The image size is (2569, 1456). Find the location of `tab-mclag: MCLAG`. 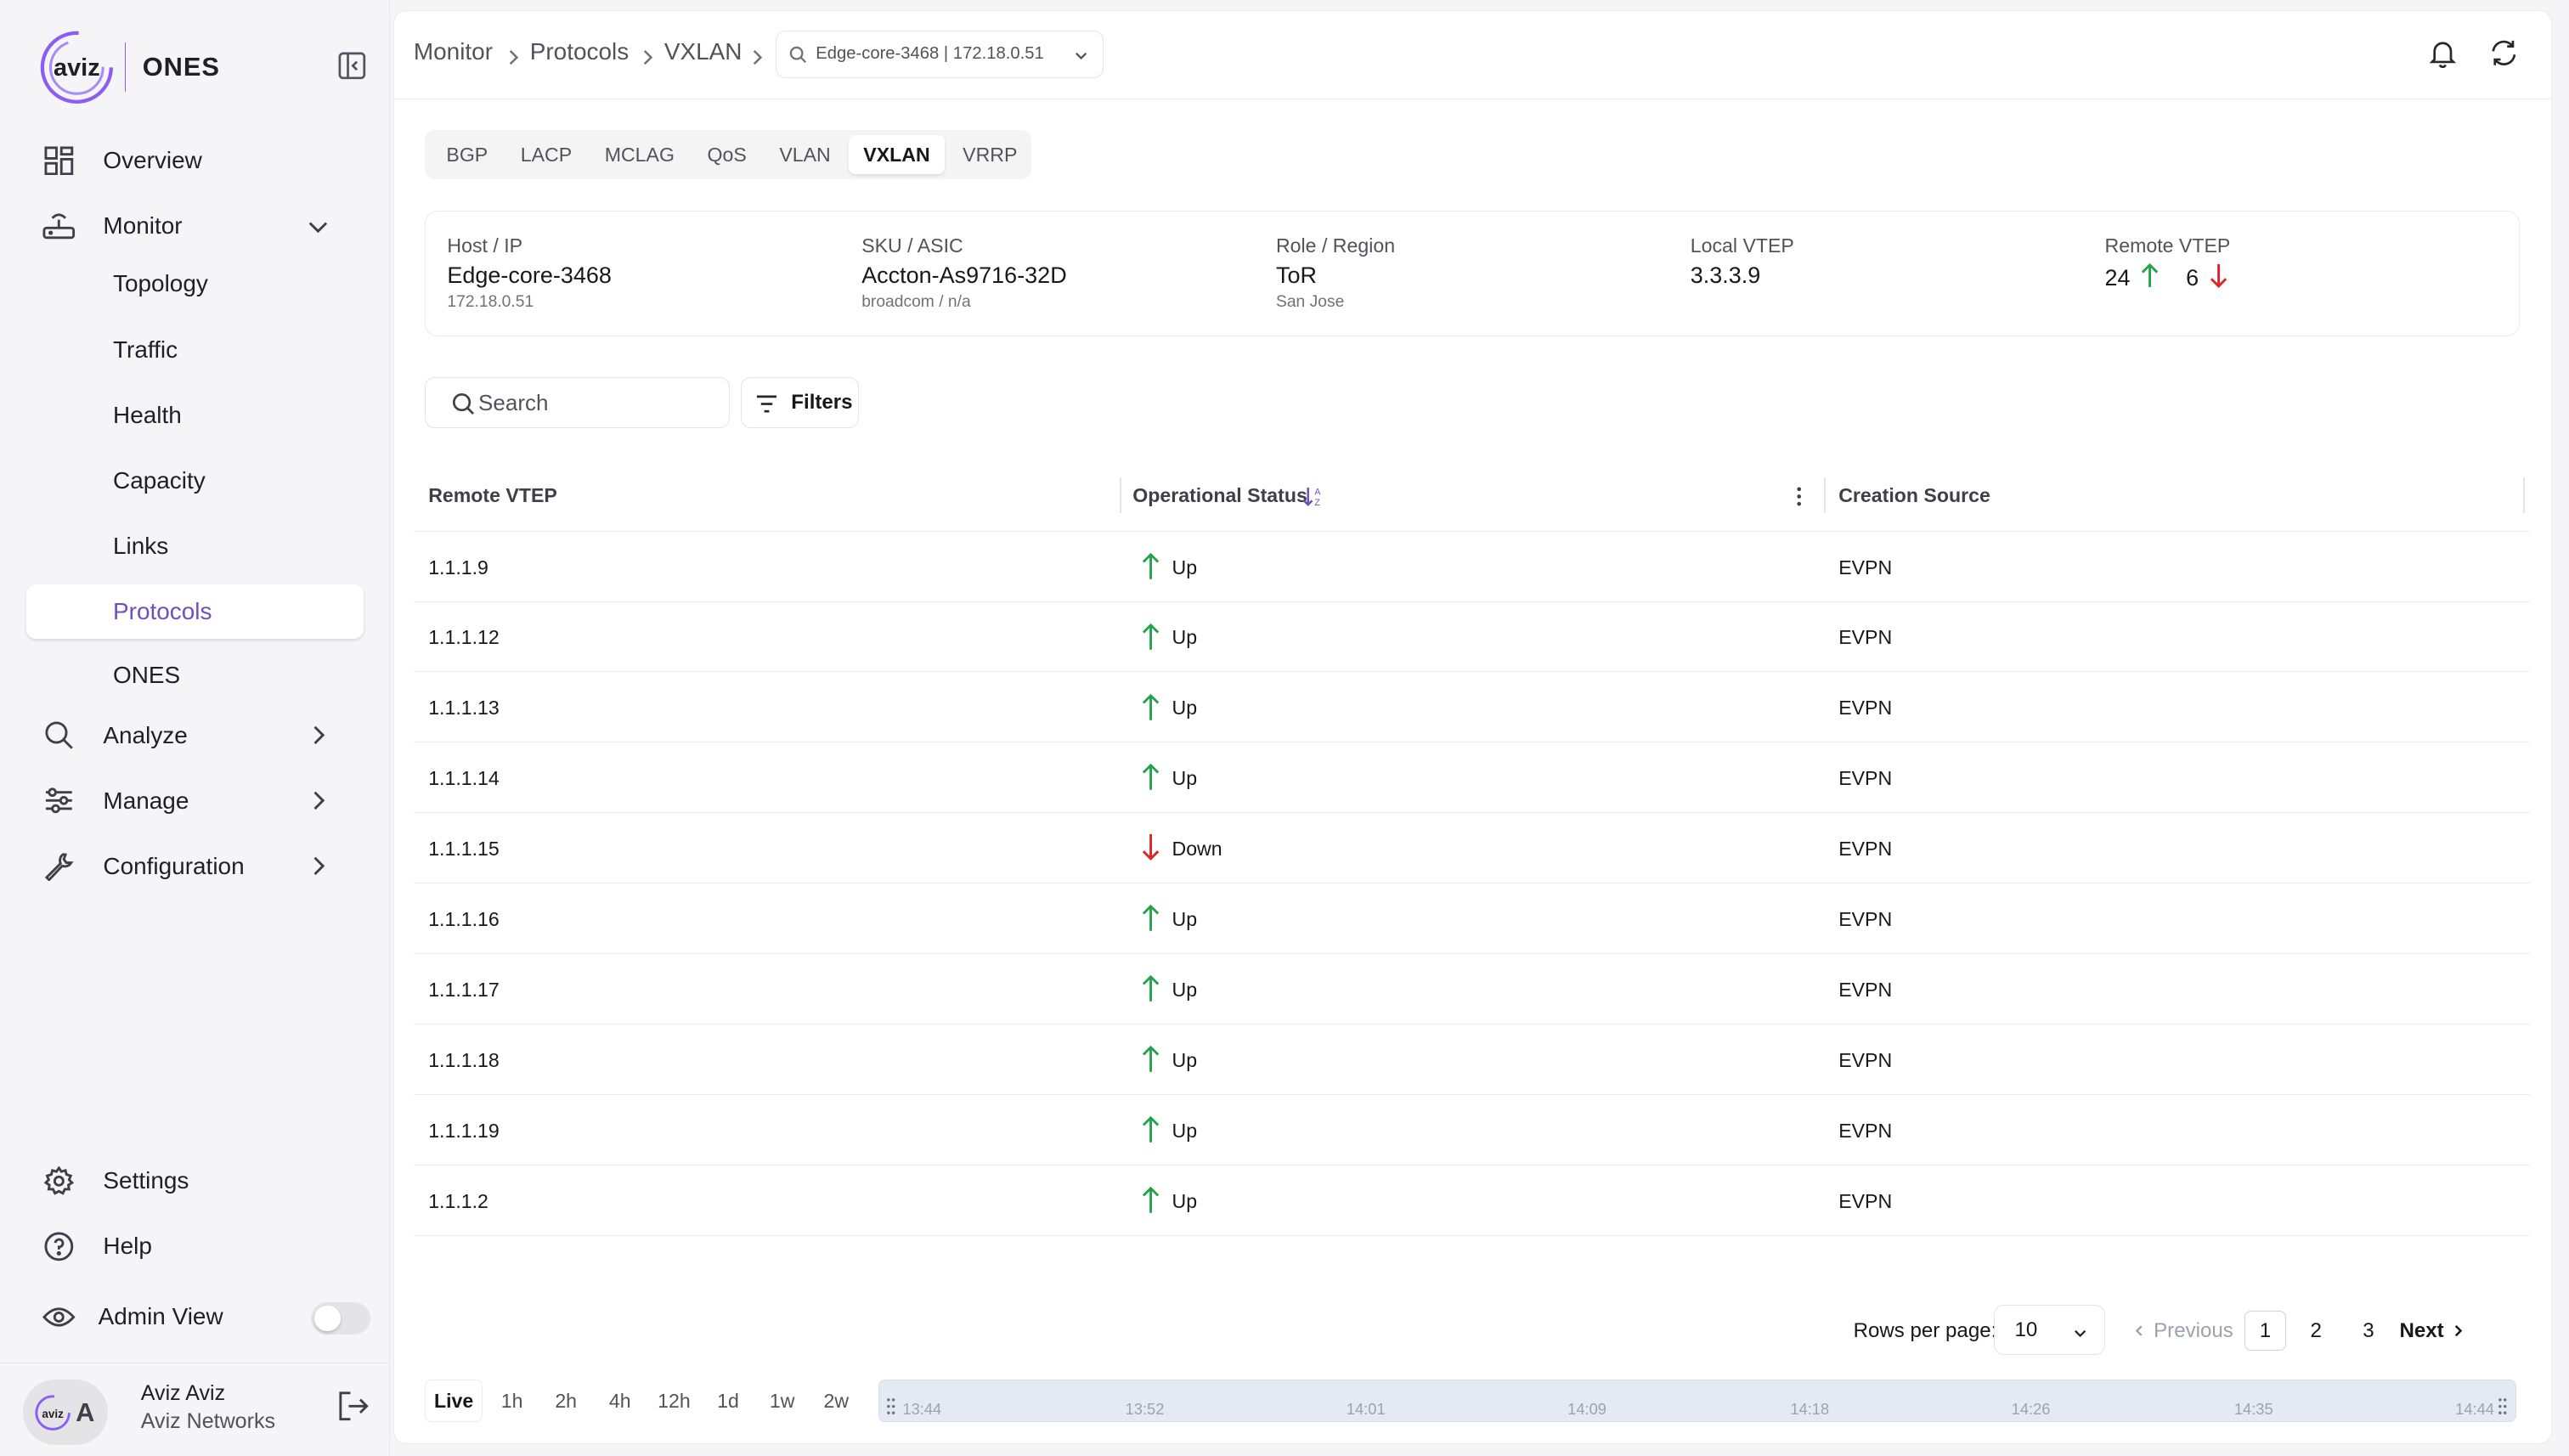

tab-mclag: MCLAG is located at coordinates (640, 154).